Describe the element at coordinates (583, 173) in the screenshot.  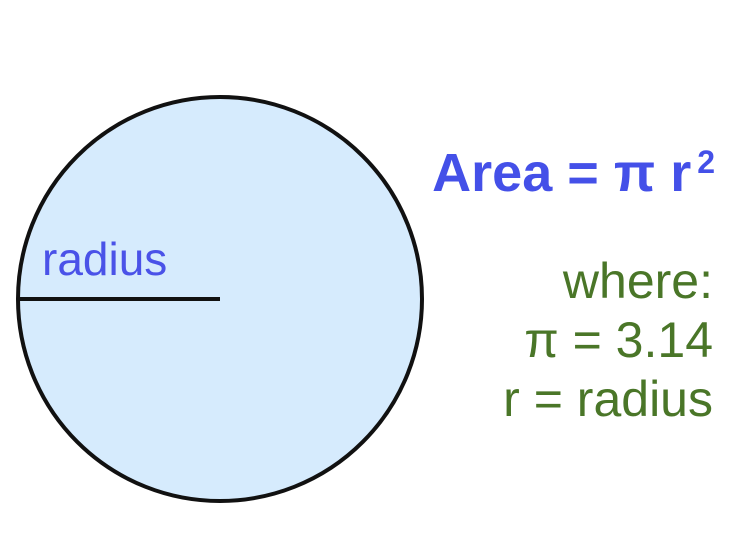
I see `formula-equals: =` at that location.